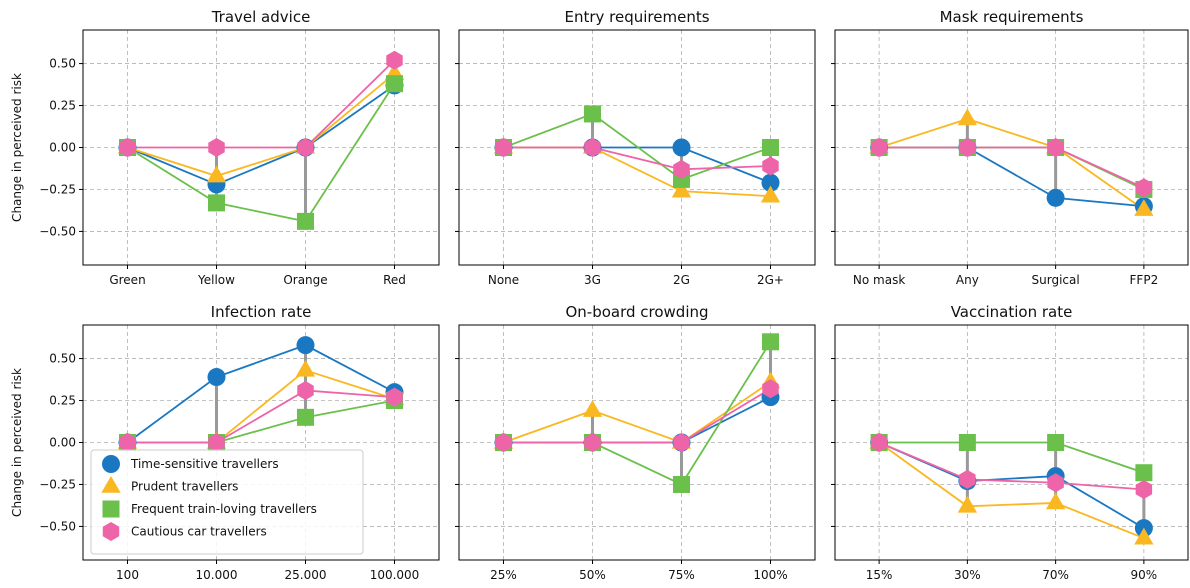 This screenshot has height=588, width=1190. I want to click on x-tick-label: No mask, so click(879, 280).